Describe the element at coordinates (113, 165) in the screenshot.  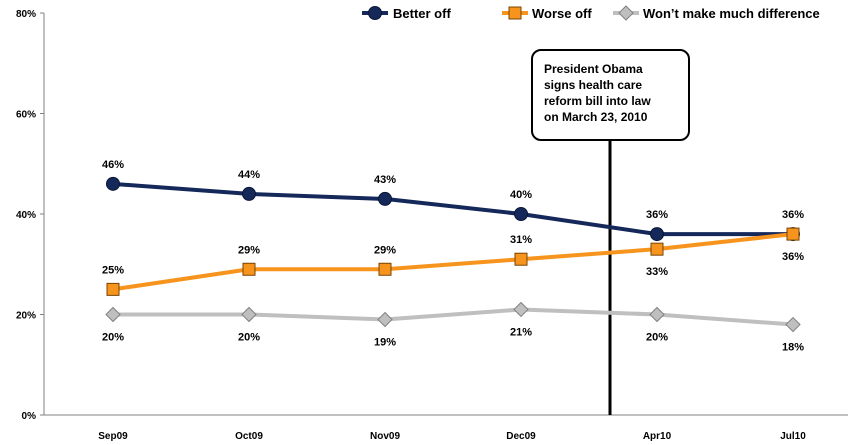
I see `data-label: 46%` at that location.